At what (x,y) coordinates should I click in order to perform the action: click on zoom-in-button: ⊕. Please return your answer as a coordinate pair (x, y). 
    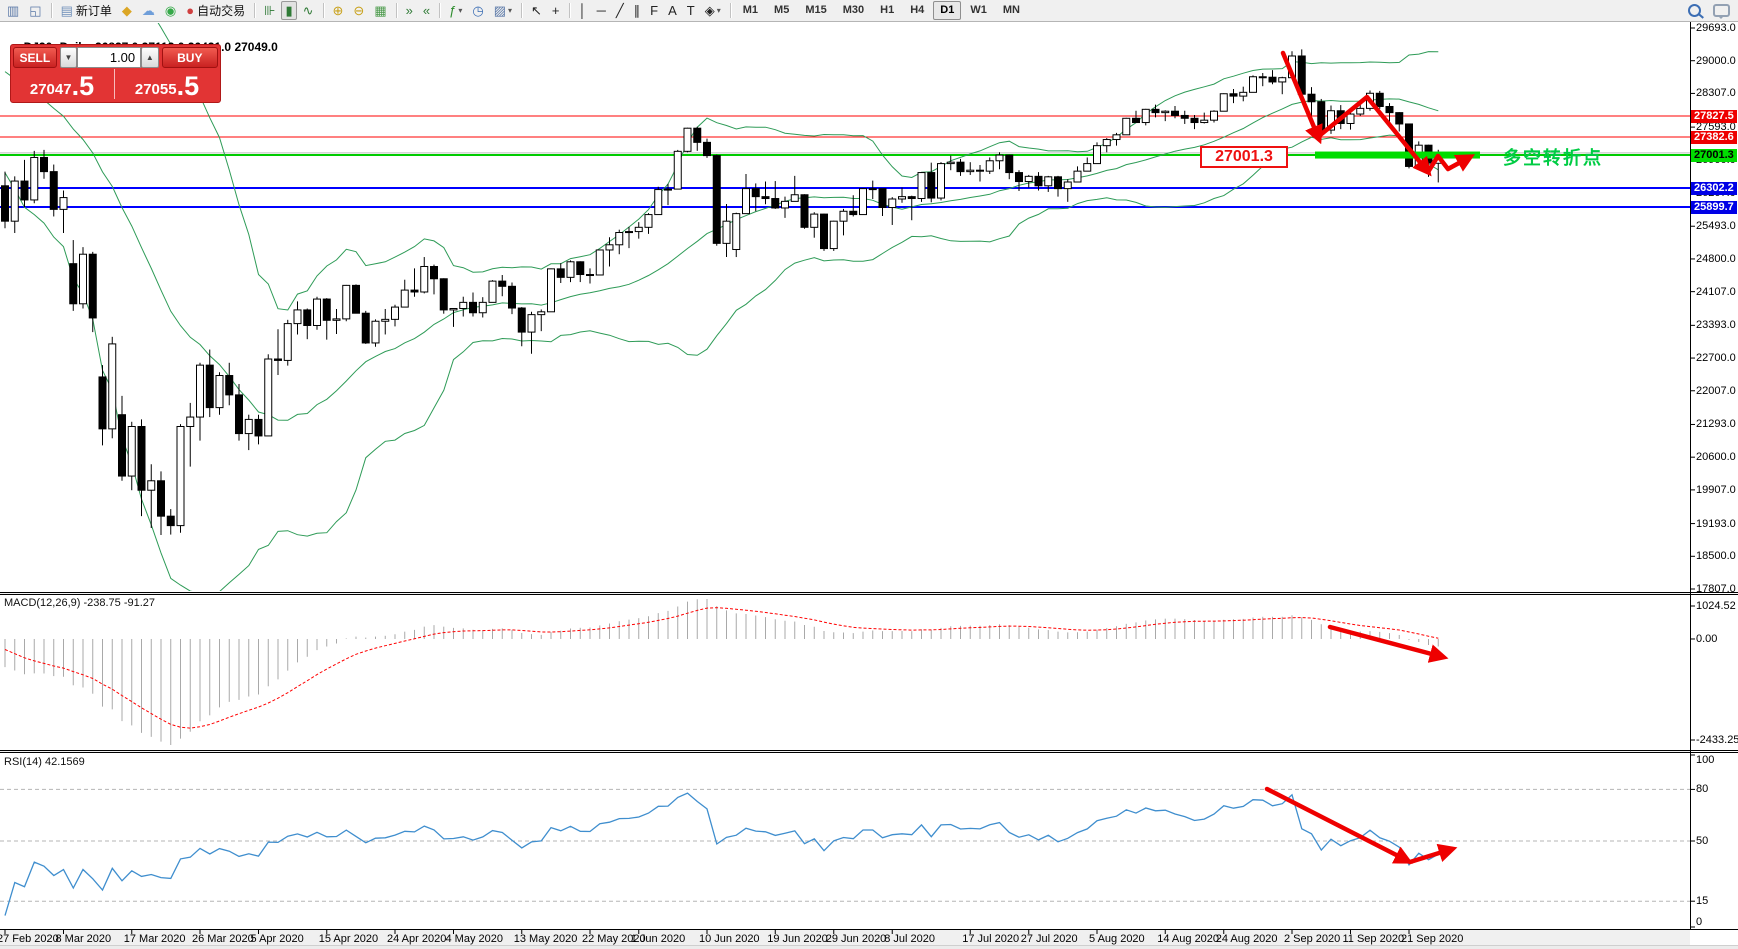
    Looking at the image, I should click on (338, 10).